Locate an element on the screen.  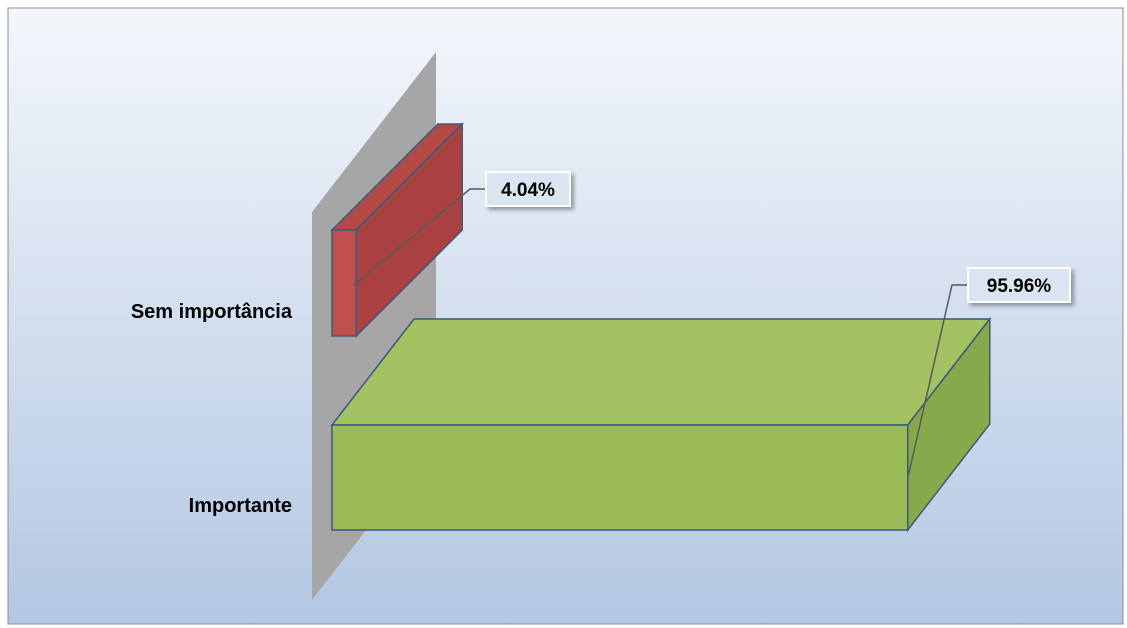
data-label-text: 95.96% is located at coordinates (1019, 286).